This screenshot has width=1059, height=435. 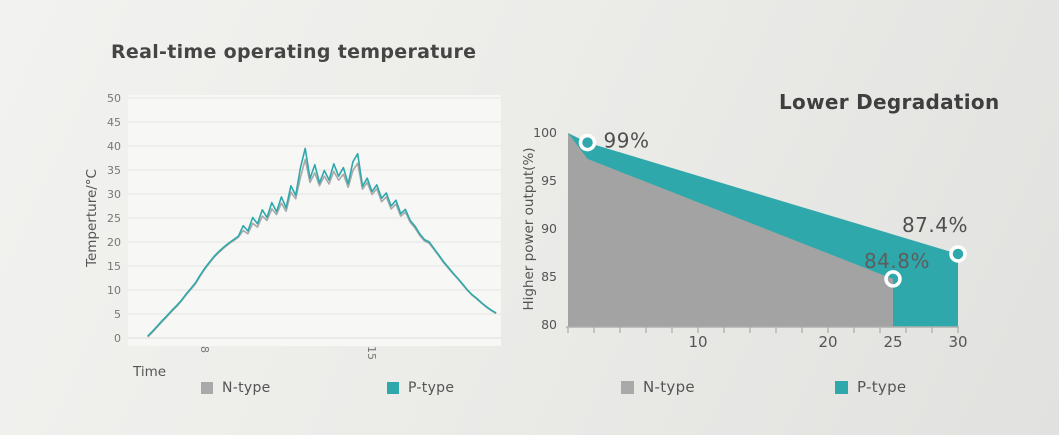 What do you see at coordinates (545, 132) in the screenshot?
I see `y-tick-label: 100` at bounding box center [545, 132].